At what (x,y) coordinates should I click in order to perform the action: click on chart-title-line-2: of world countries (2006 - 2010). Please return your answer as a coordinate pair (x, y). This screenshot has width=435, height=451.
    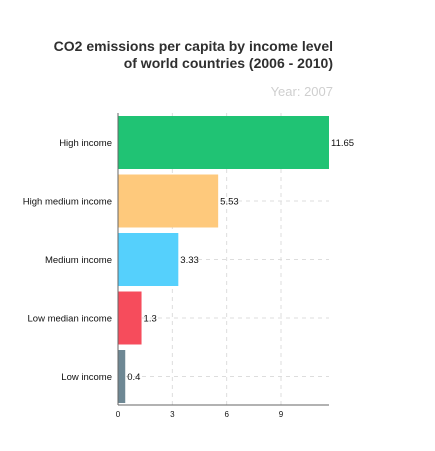
    Looking at the image, I should click on (228, 63).